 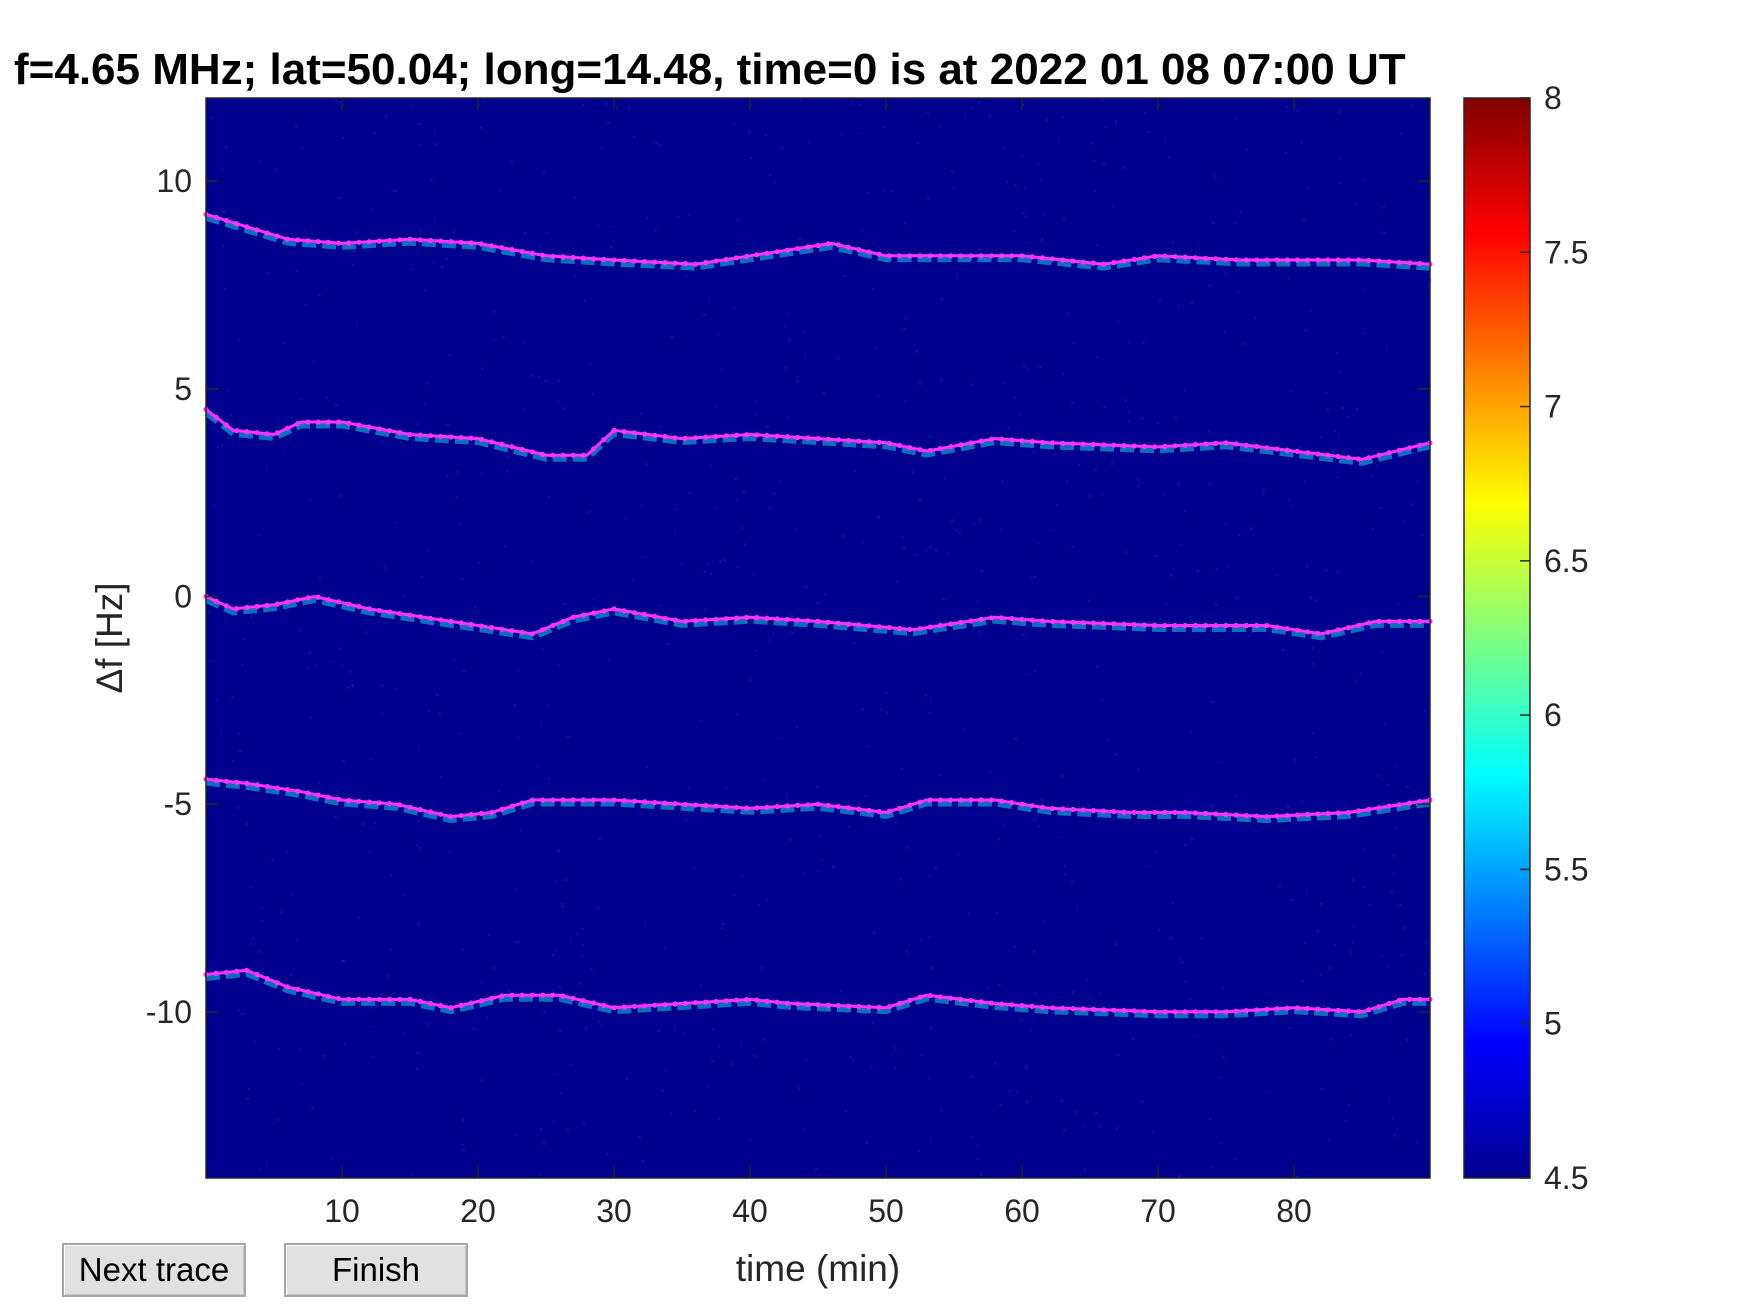 What do you see at coordinates (1158, 1211) in the screenshot?
I see `x-tick-label: 70` at bounding box center [1158, 1211].